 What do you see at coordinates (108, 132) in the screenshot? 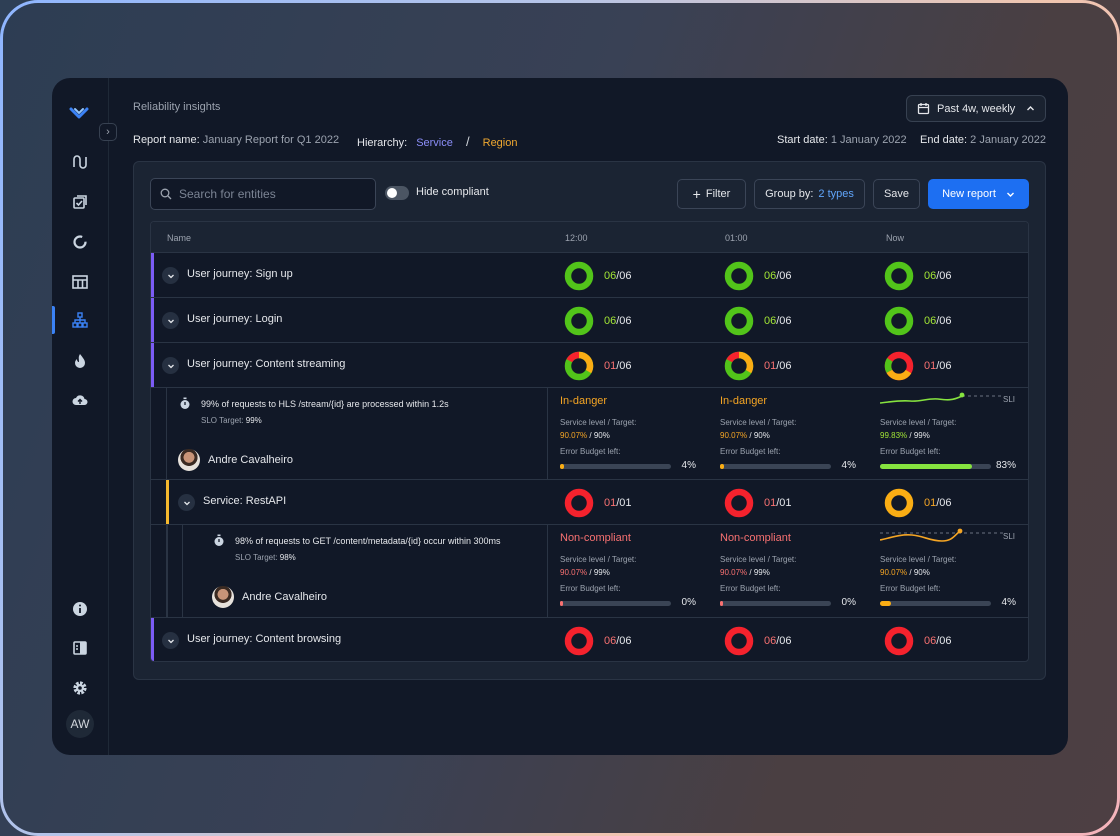
I see `sidebar-expand-button: ›` at bounding box center [108, 132].